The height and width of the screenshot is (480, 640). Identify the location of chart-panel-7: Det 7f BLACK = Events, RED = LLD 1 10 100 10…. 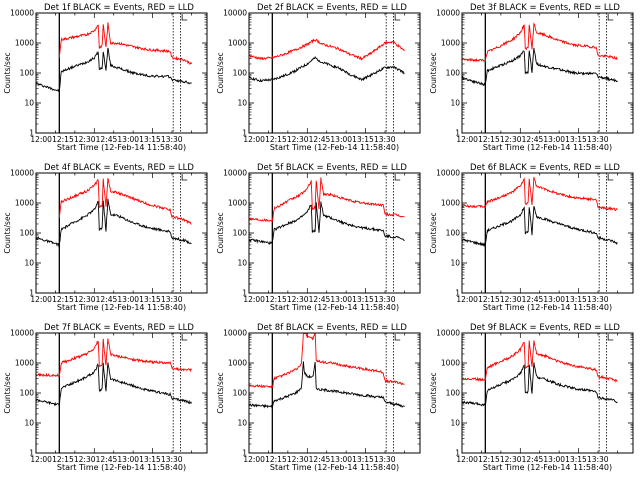
(105, 397).